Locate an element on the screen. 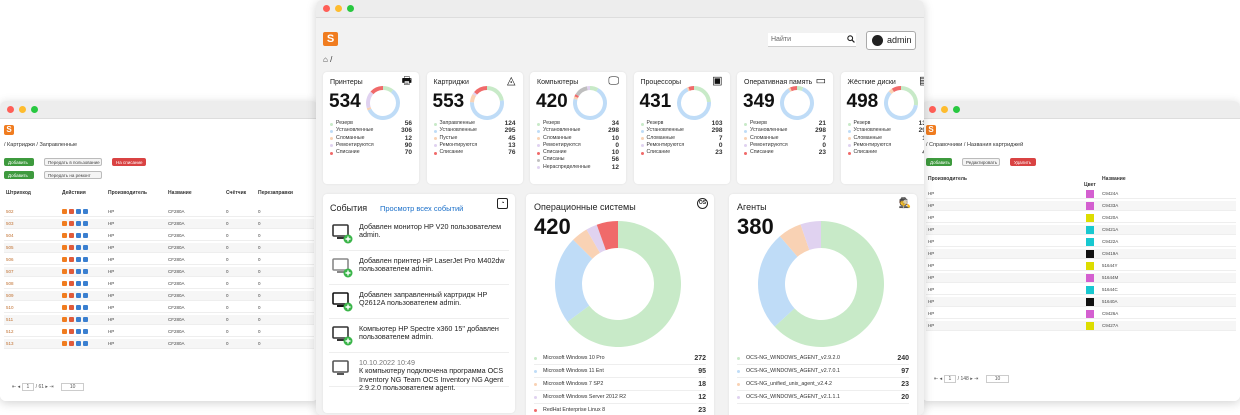 The image size is (1240, 415). legend-row: Списаны 56 is located at coordinates (578, 159).